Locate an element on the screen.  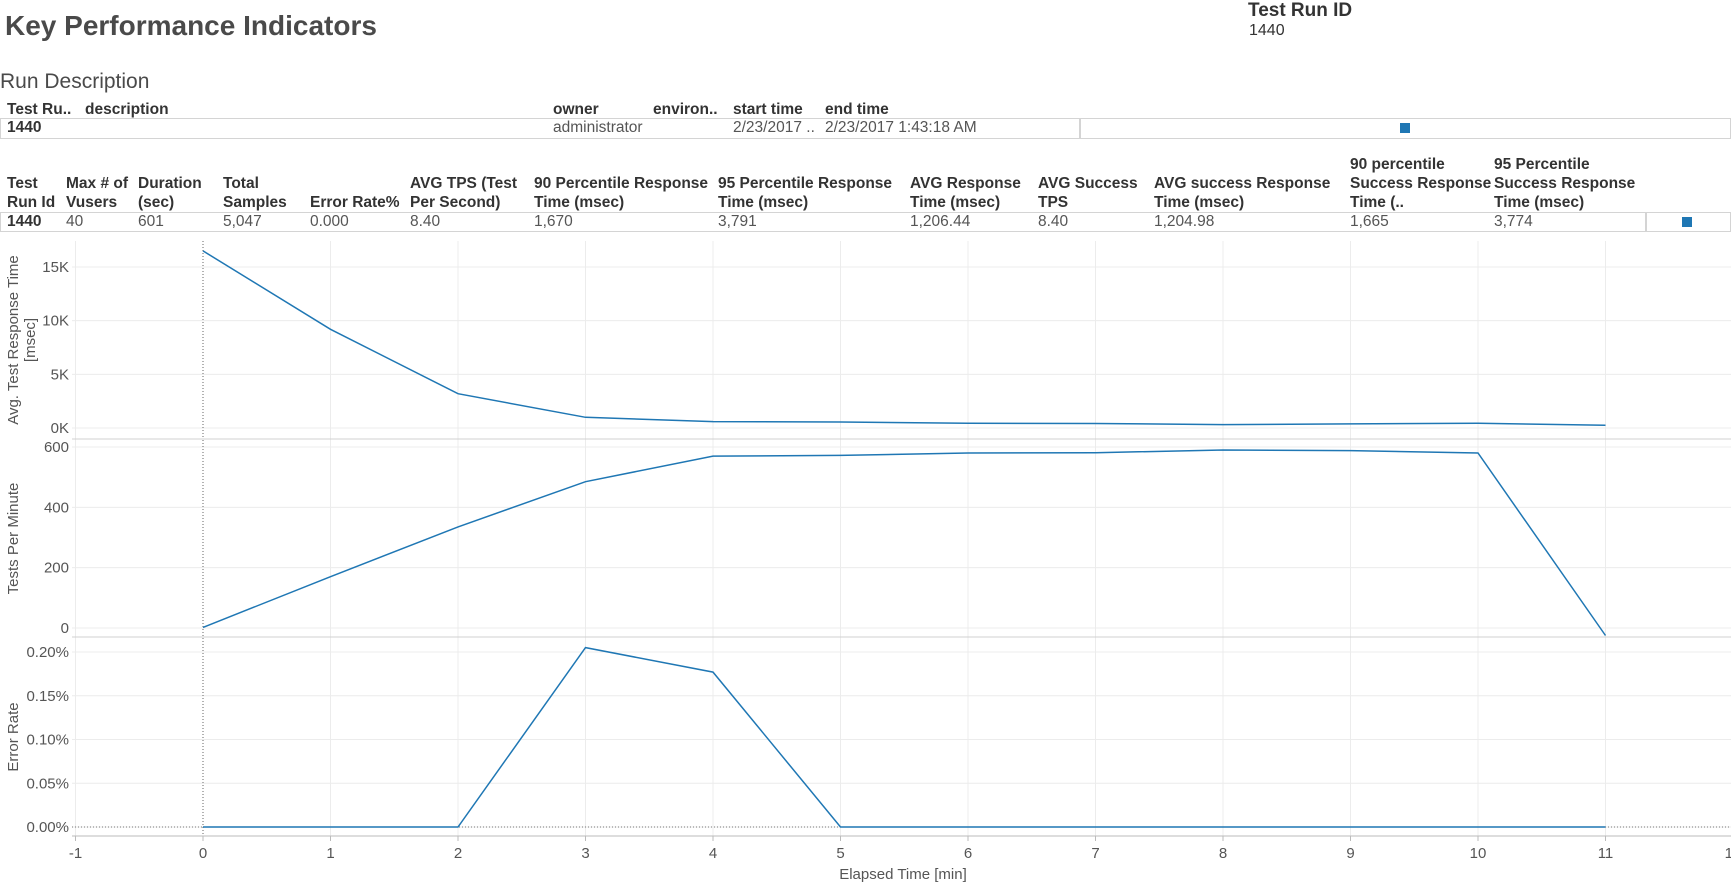
y-tick-label: 600 is located at coordinates (56, 447).